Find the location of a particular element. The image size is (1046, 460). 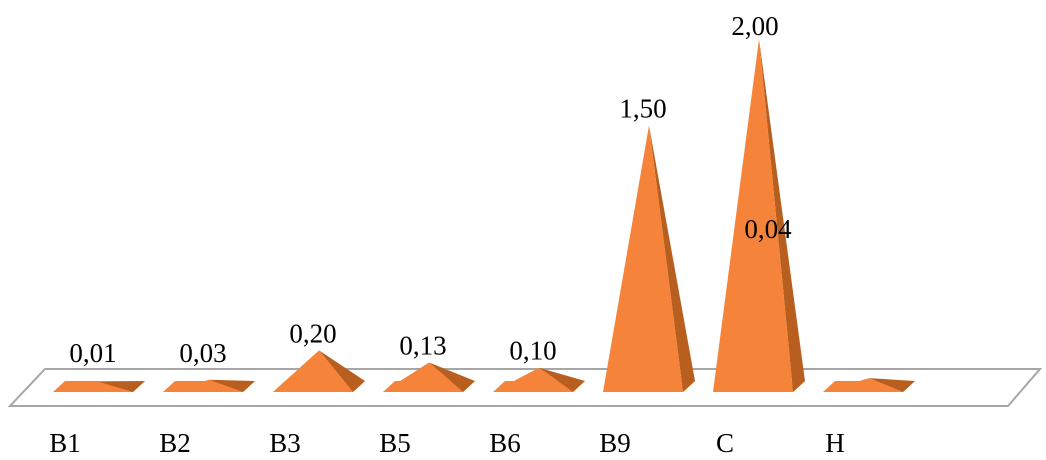

data-label: 0,13 is located at coordinates (422, 346).